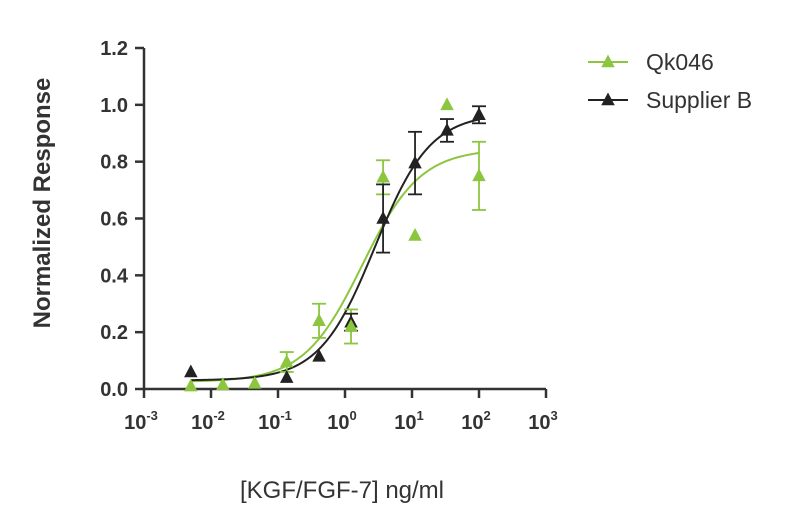  Describe the element at coordinates (670, 81) in the screenshot. I see `legend: Qk046 Supplier B` at that location.